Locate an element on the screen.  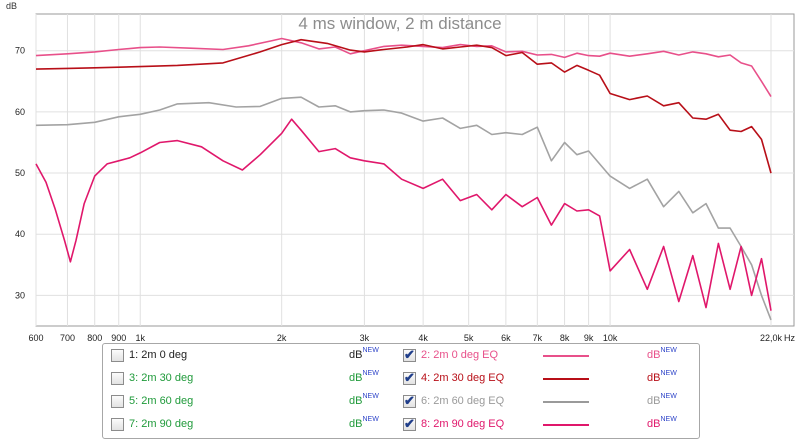
y-axis-unit: dB is located at coordinates (11, 6).